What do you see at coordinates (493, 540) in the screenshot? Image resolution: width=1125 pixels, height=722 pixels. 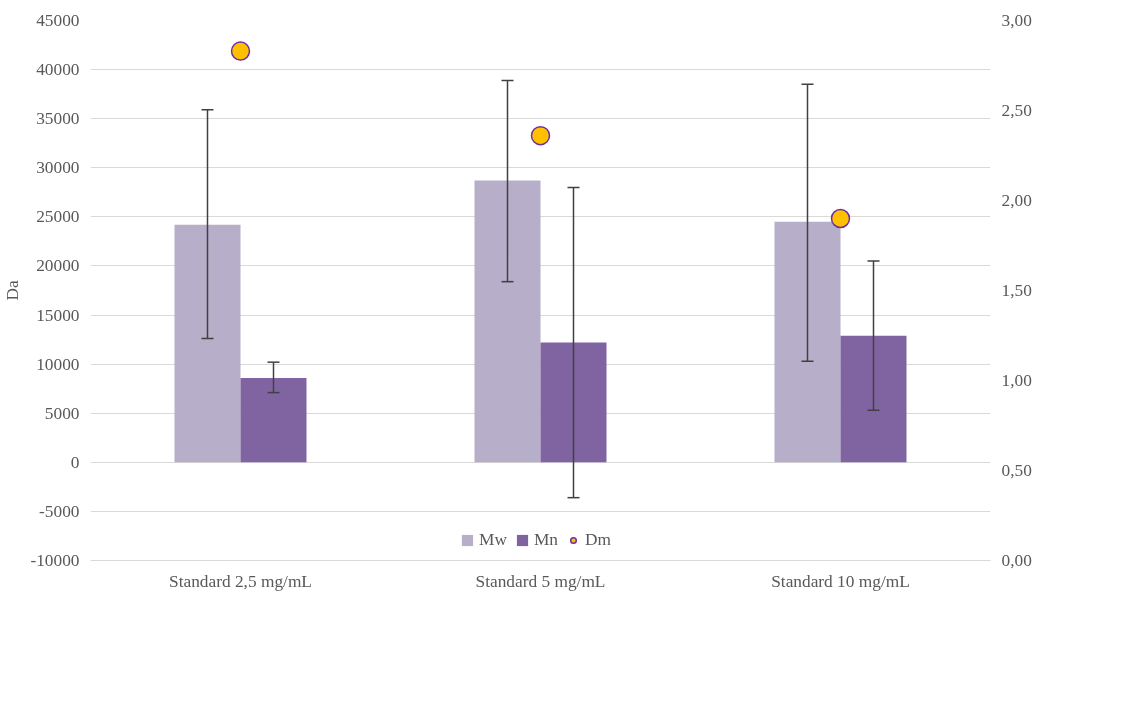 I see `legend-label: Mw` at bounding box center [493, 540].